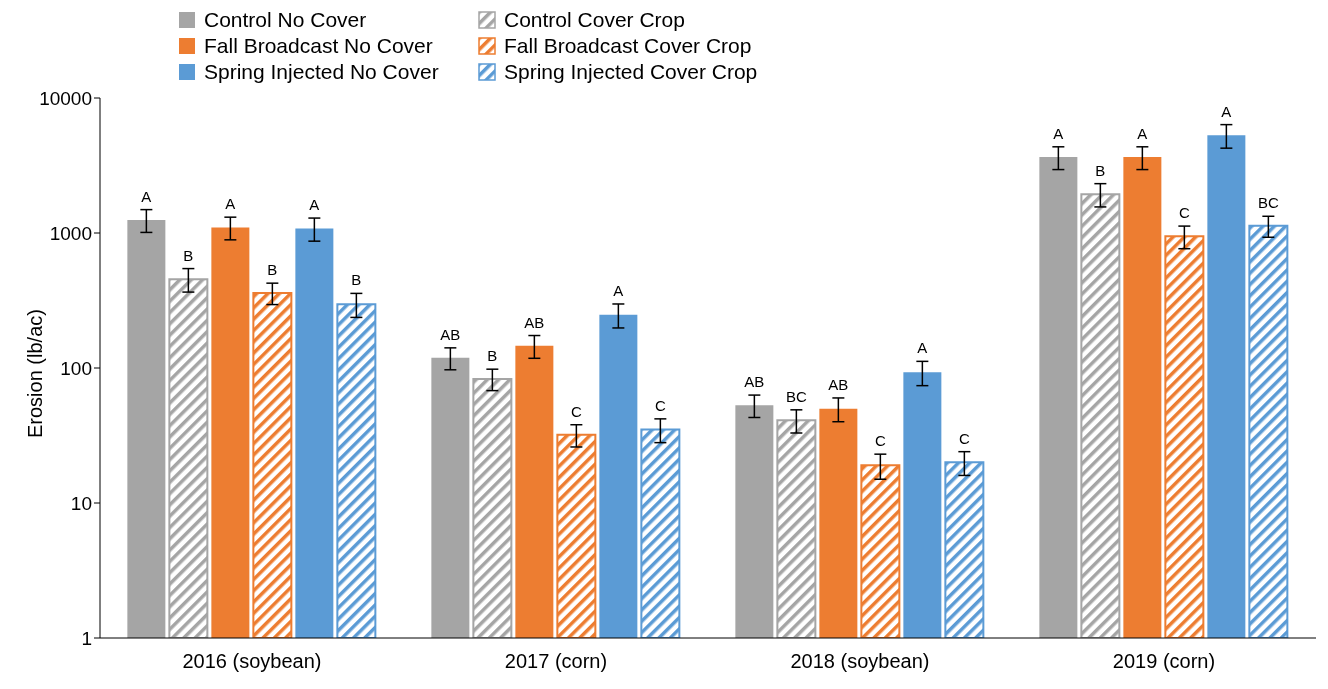 The image size is (1328, 689). I want to click on legend-label: Fall Broadcast Cover Crop, so click(628, 46).